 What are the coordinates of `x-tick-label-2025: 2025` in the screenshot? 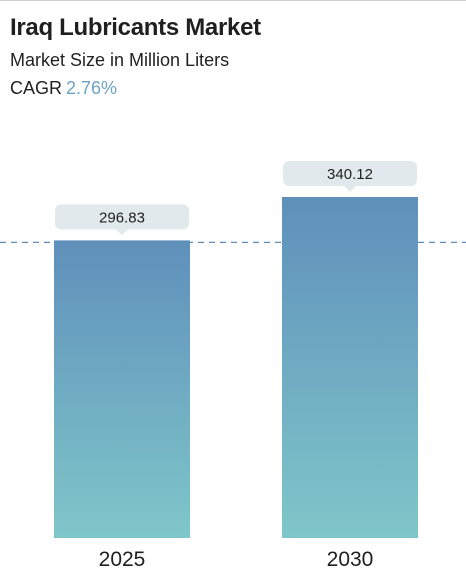 It's located at (122, 559).